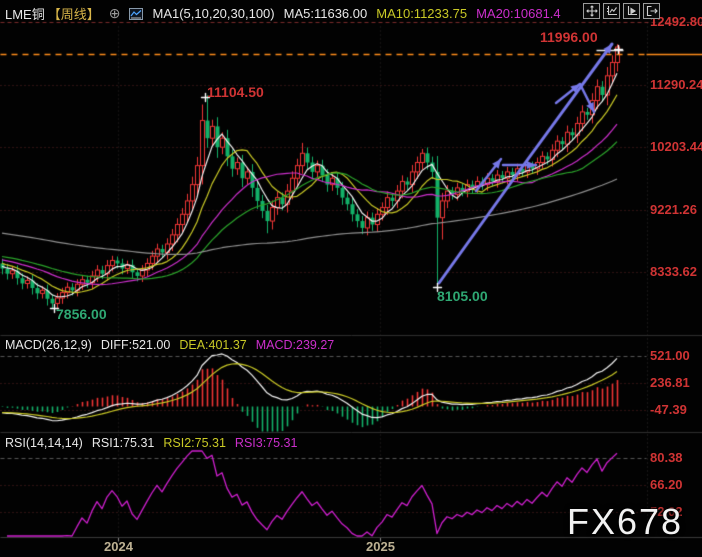 The height and width of the screenshot is (557, 702). I want to click on price-annotation: 11996.00, so click(569, 37).